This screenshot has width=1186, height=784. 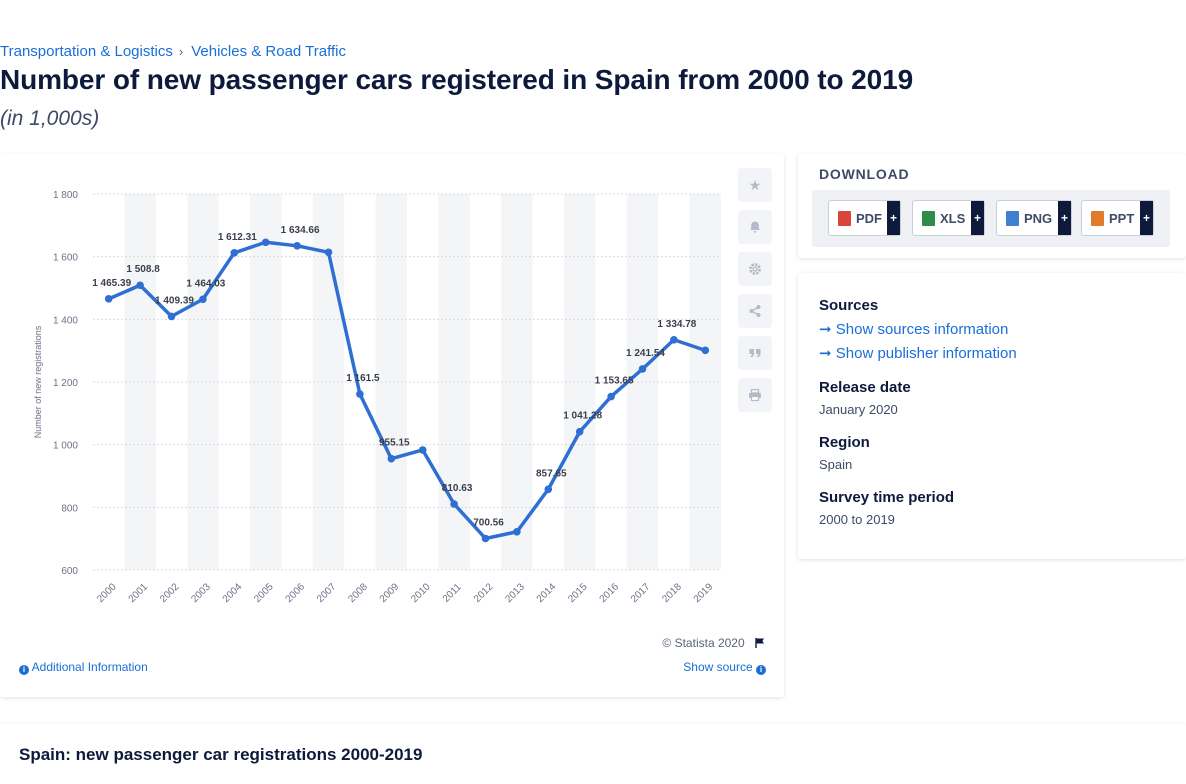 I want to click on show-source-link: Show source i, so click(x=724, y=667).